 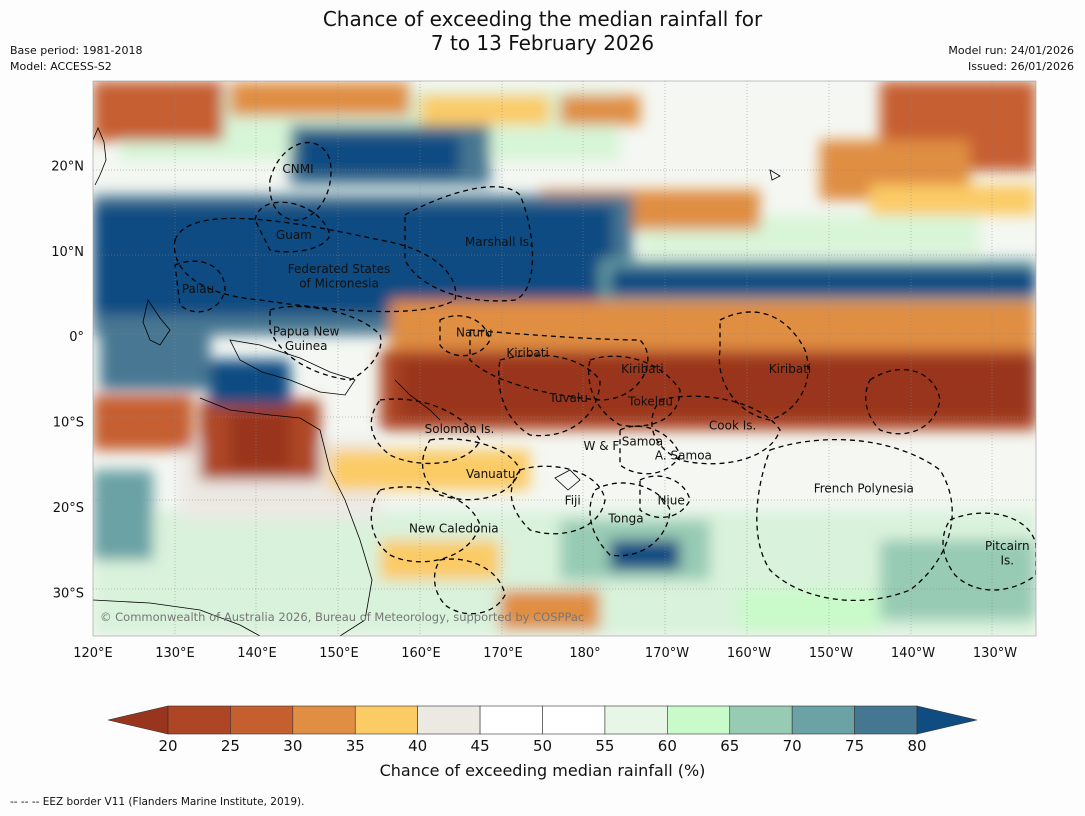 What do you see at coordinates (568, 398) in the screenshot?
I see `region-label: Tuvalu` at bounding box center [568, 398].